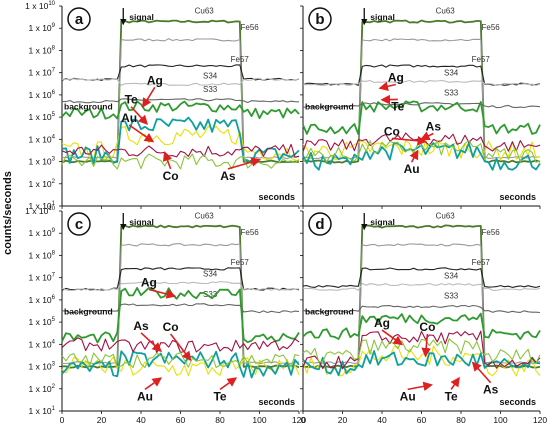  I want to click on y-tick-label: 1 x 108, so click(42, 255).